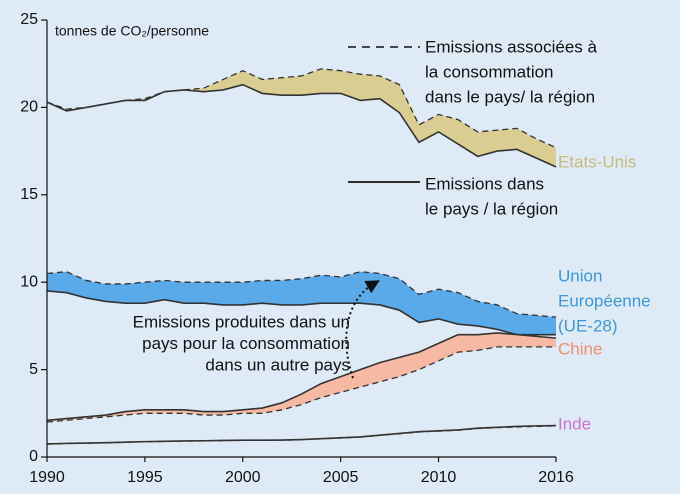  Describe the element at coordinates (491, 208) in the screenshot. I see `legend-territorial: le pays / la région` at that location.